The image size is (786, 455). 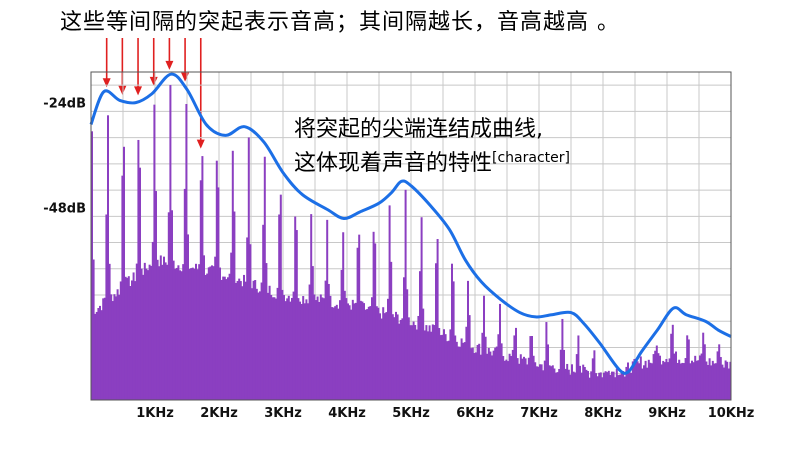 I want to click on annotation-superscript: [character], so click(x=531, y=158).